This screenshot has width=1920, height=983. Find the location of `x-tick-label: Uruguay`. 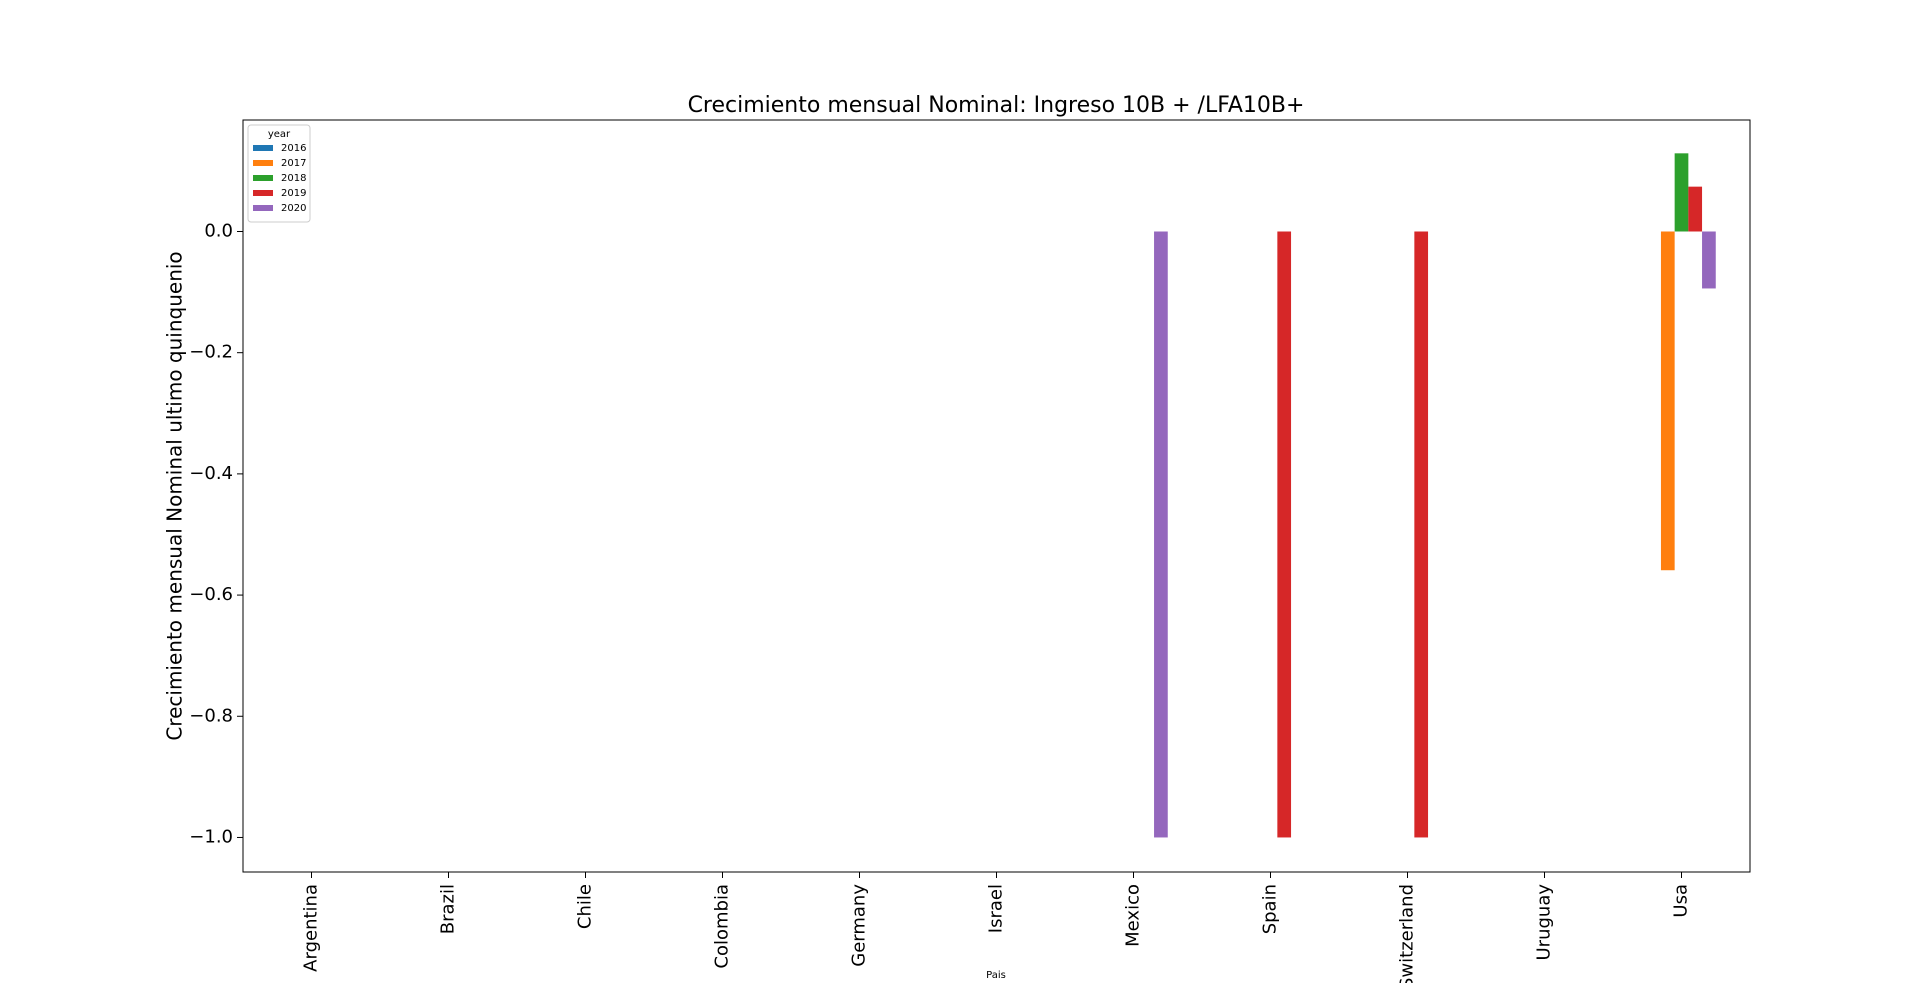

x-tick-label: Uruguay is located at coordinates (1544, 922).